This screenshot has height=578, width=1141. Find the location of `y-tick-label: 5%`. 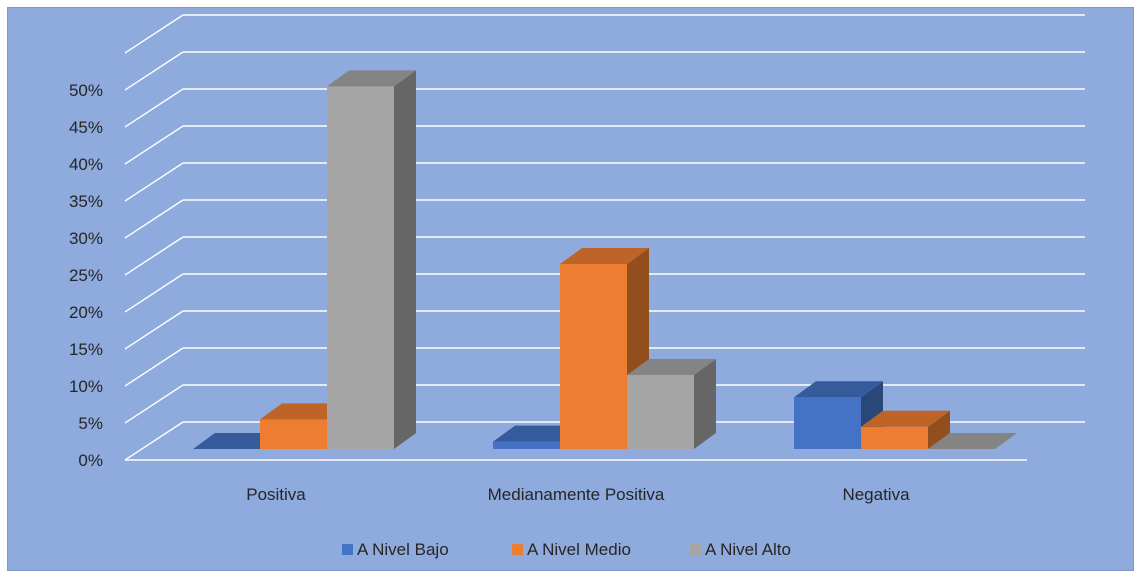

y-tick-label: 5% is located at coordinates (90, 423).